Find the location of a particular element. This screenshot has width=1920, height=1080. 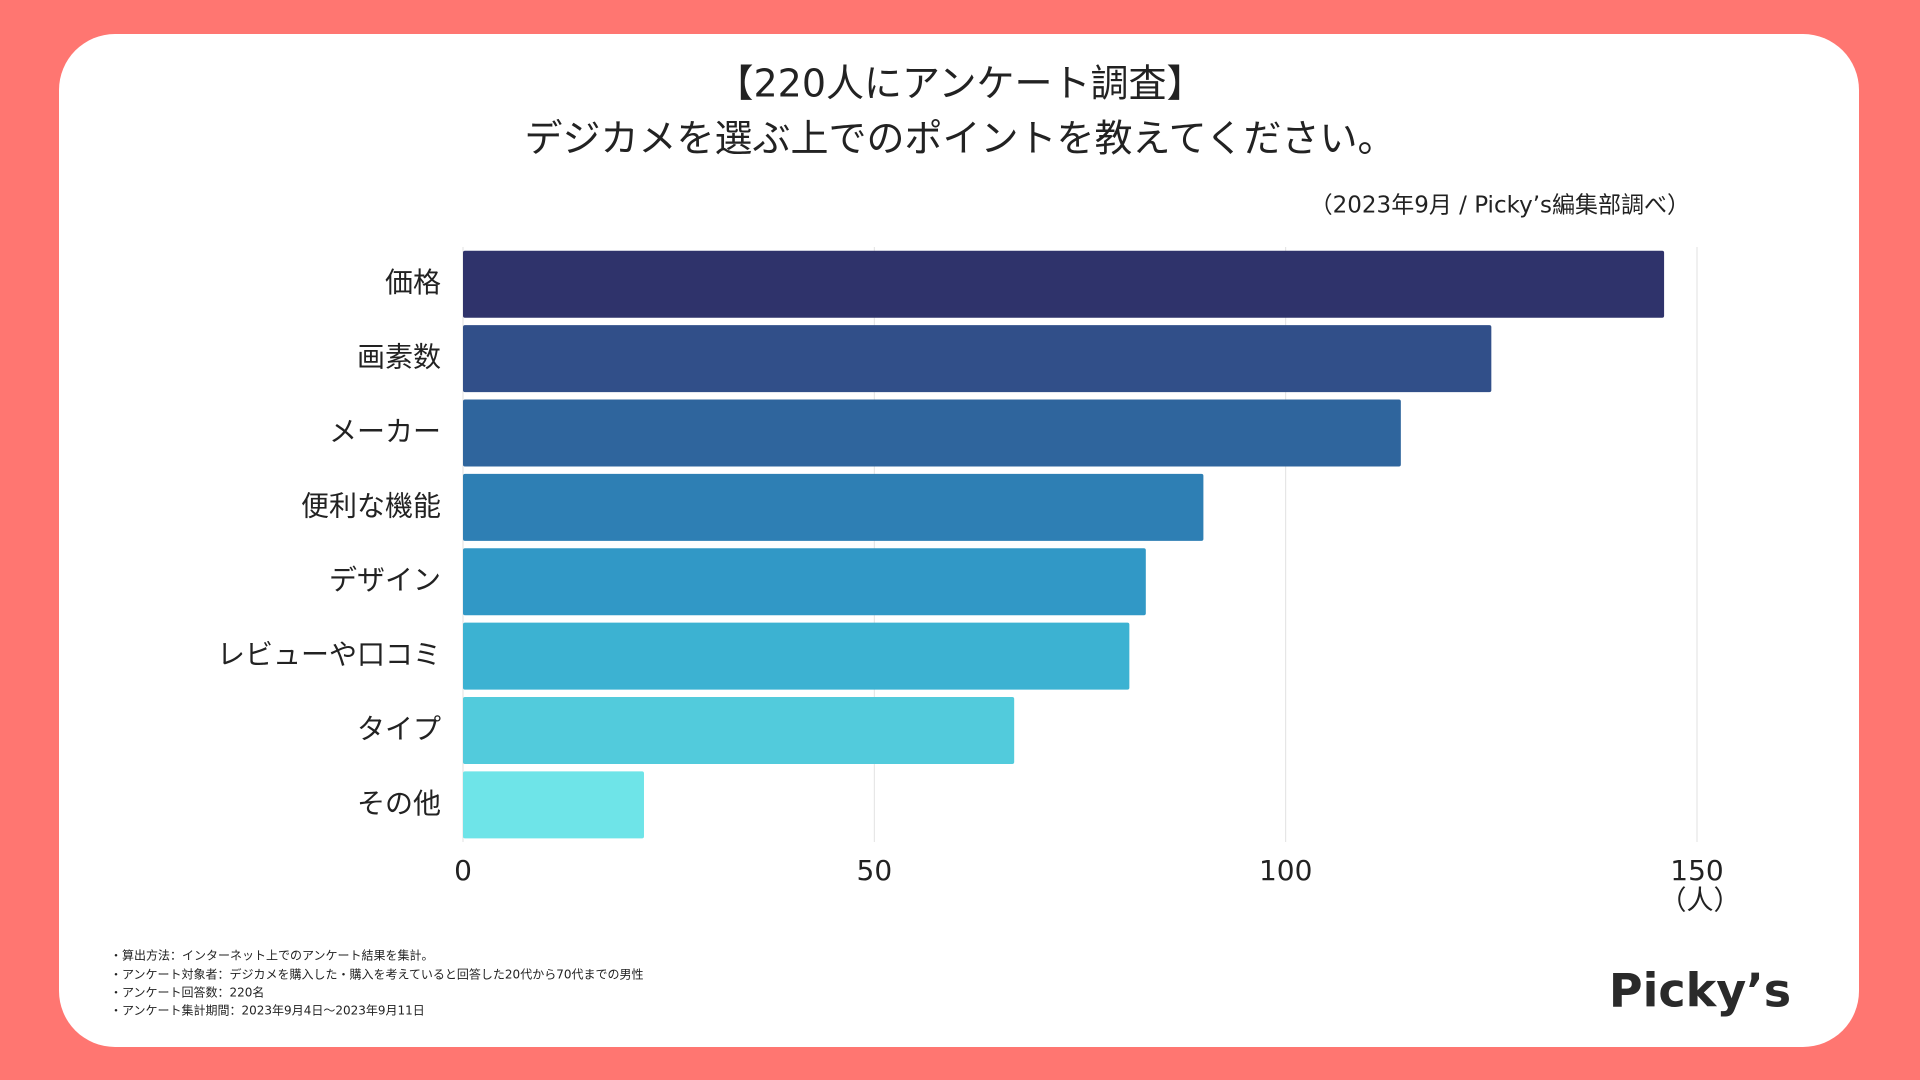

y-tick-label: 便利な機能 is located at coordinates (371, 505).